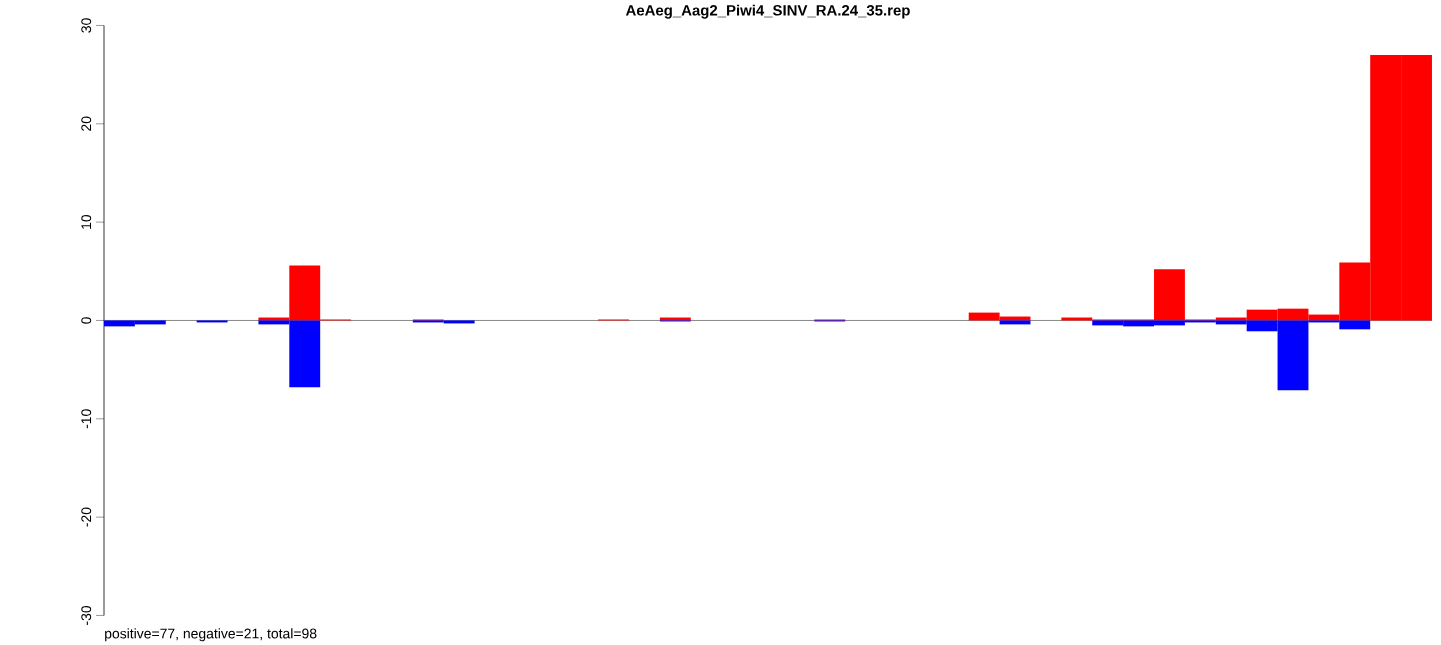  What do you see at coordinates (86, 615) in the screenshot?
I see `y-tick-label: -30` at bounding box center [86, 615].